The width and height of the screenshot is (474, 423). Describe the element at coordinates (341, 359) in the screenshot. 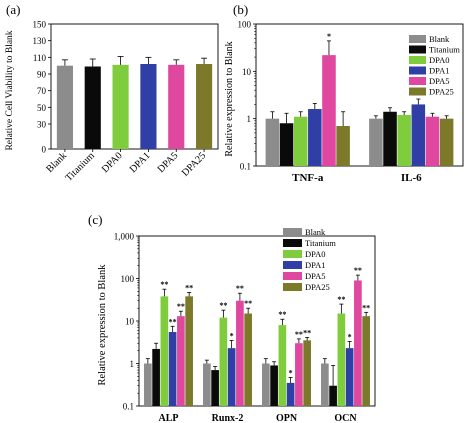

I see `bar-ocn-dpa0` at that location.